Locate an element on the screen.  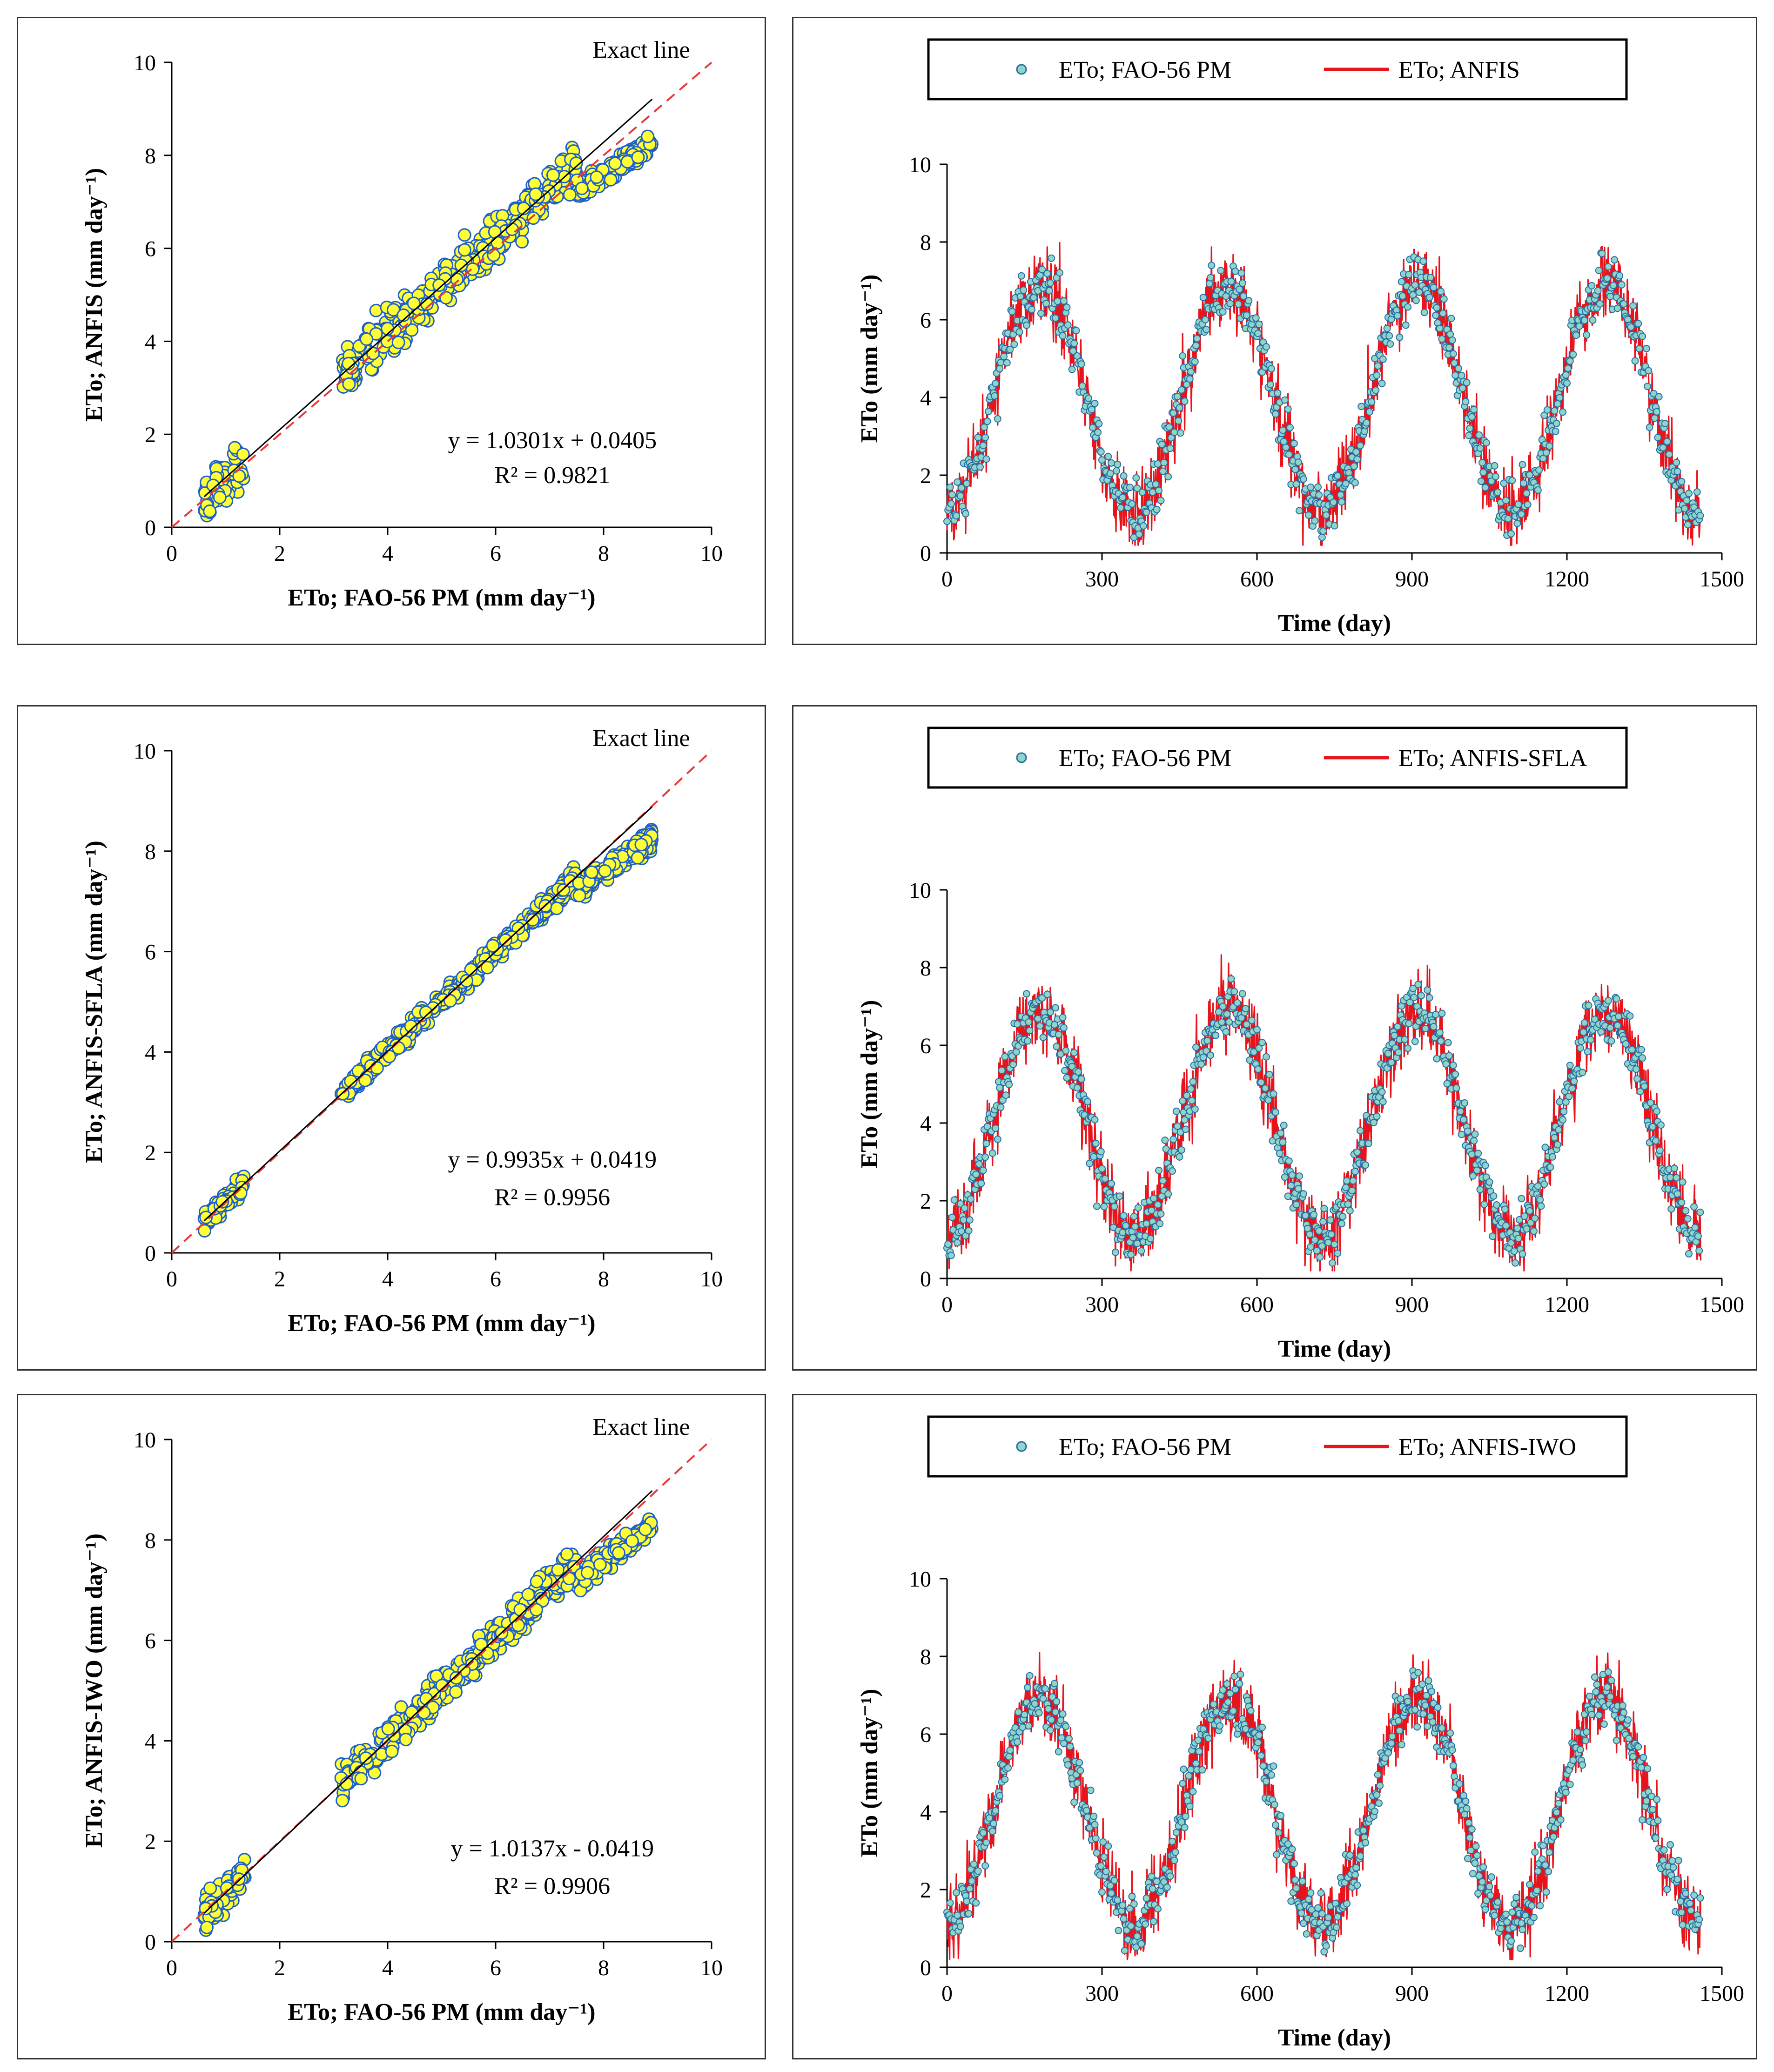
x-tick-label: 600 is located at coordinates (1257, 579).